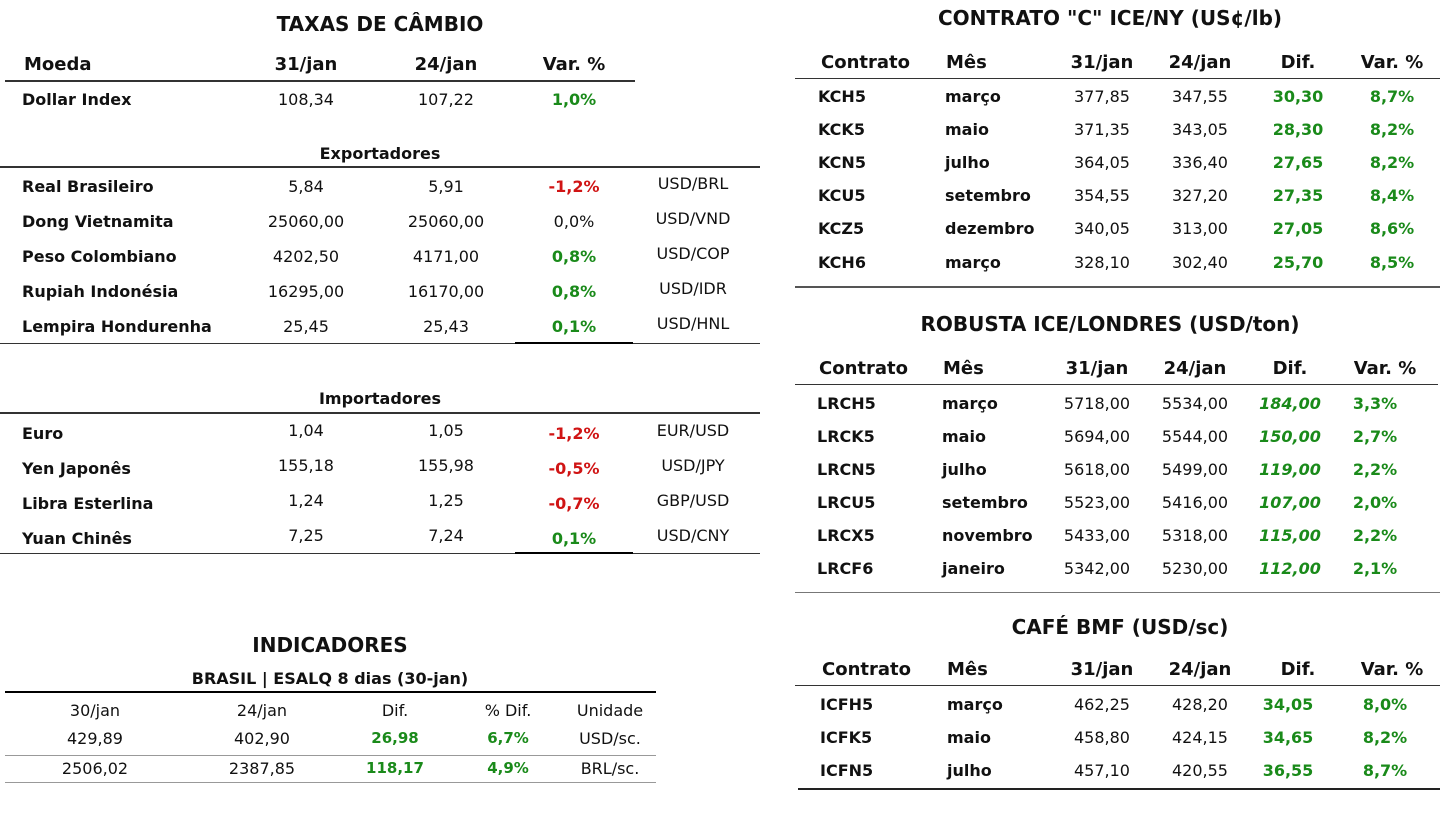 This screenshot has height=813, width=1449. I want to click on fx-exportadores-label: Exportadores, so click(380, 153).